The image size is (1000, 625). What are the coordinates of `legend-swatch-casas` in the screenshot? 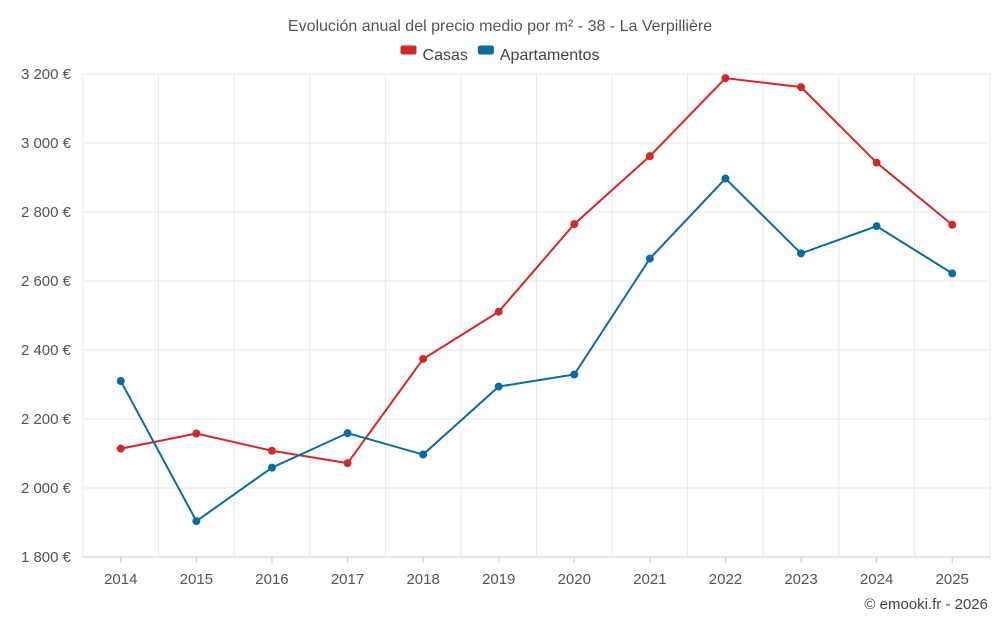 It's located at (408, 50).